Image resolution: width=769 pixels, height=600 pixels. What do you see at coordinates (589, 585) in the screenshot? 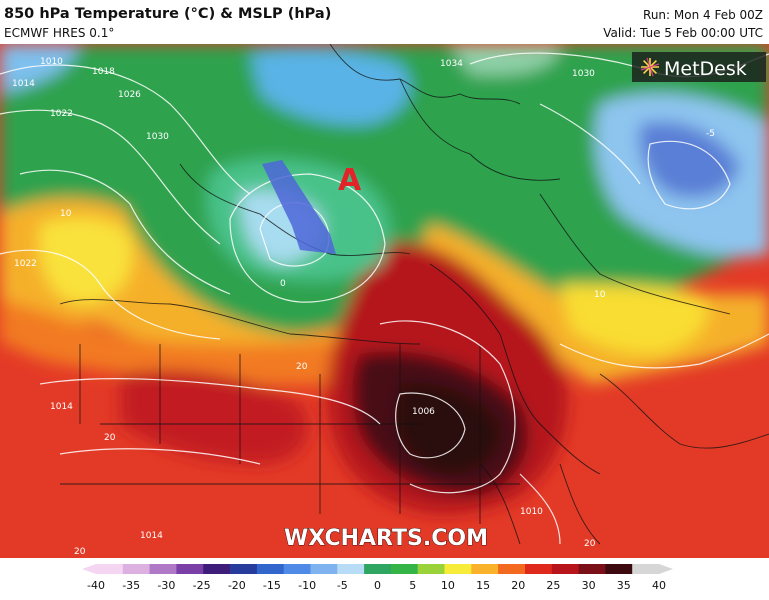
I see `legend-tick-label: 30` at bounding box center [589, 585].